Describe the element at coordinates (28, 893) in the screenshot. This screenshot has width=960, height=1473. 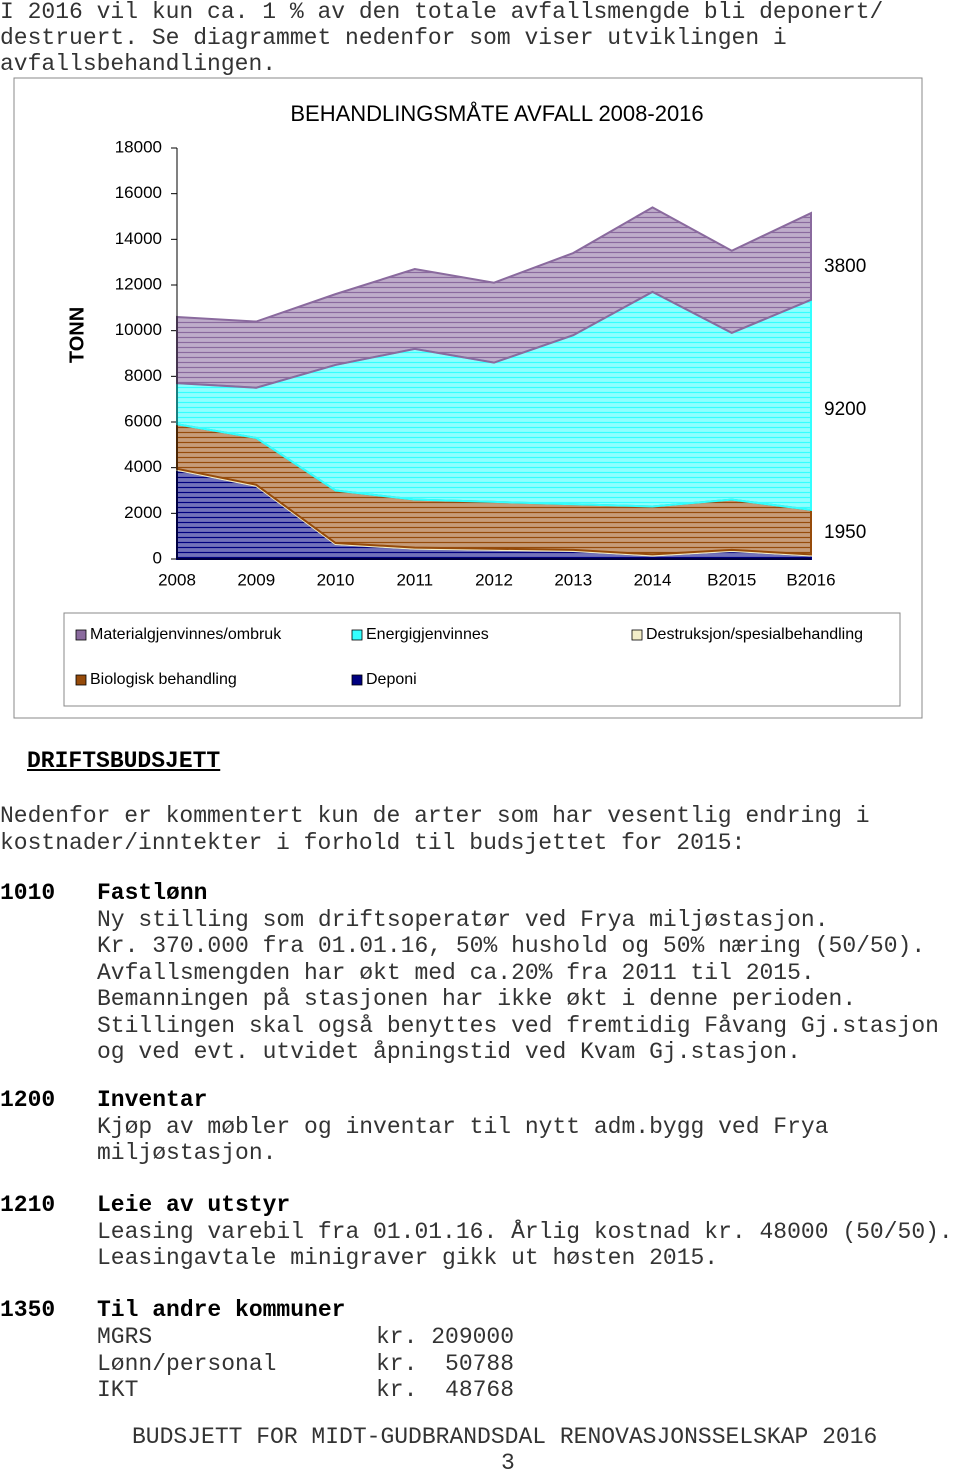
I see `item-code: 1010` at that location.